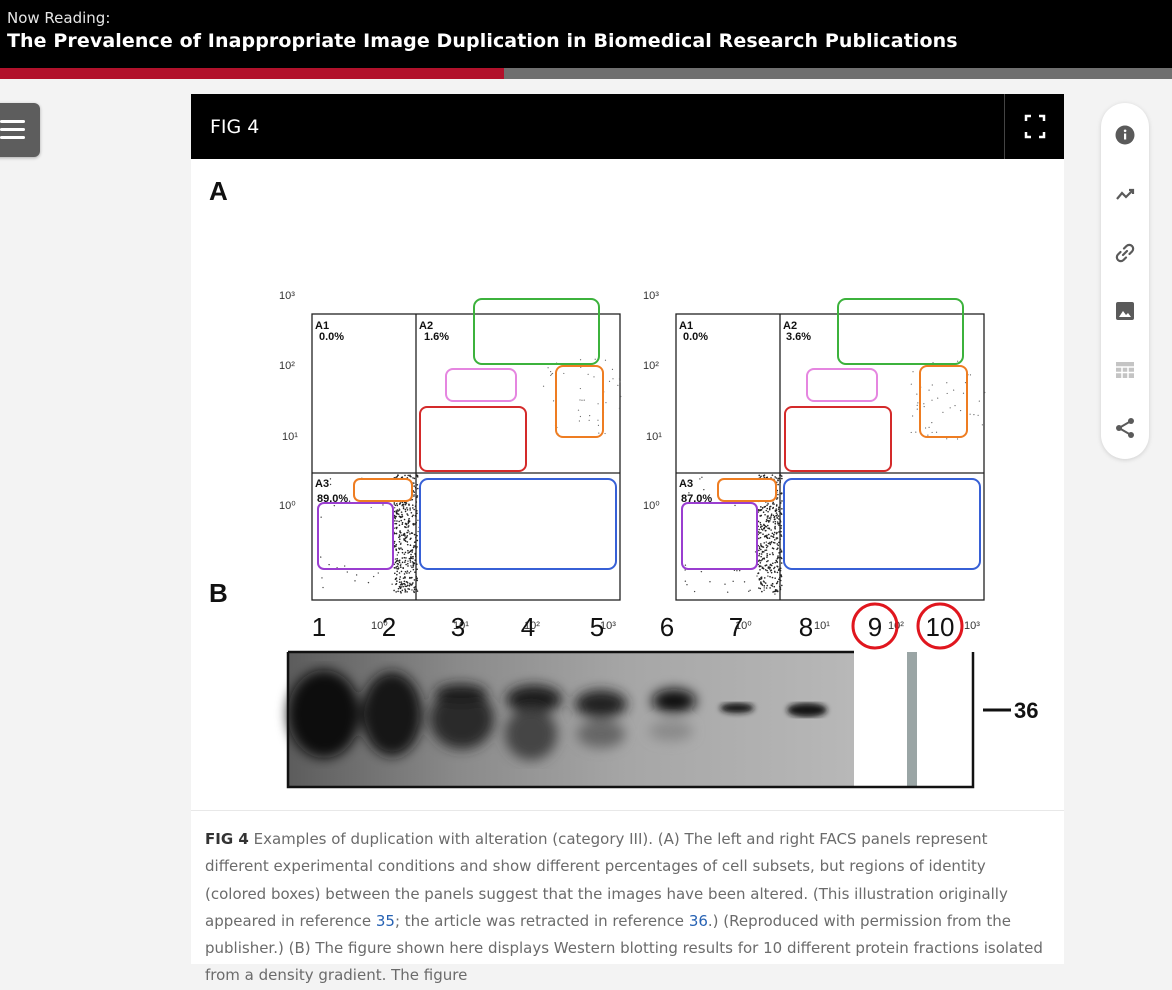  Describe the element at coordinates (798, 337) in the screenshot. I see `gate-percent: 3.6%` at that location.